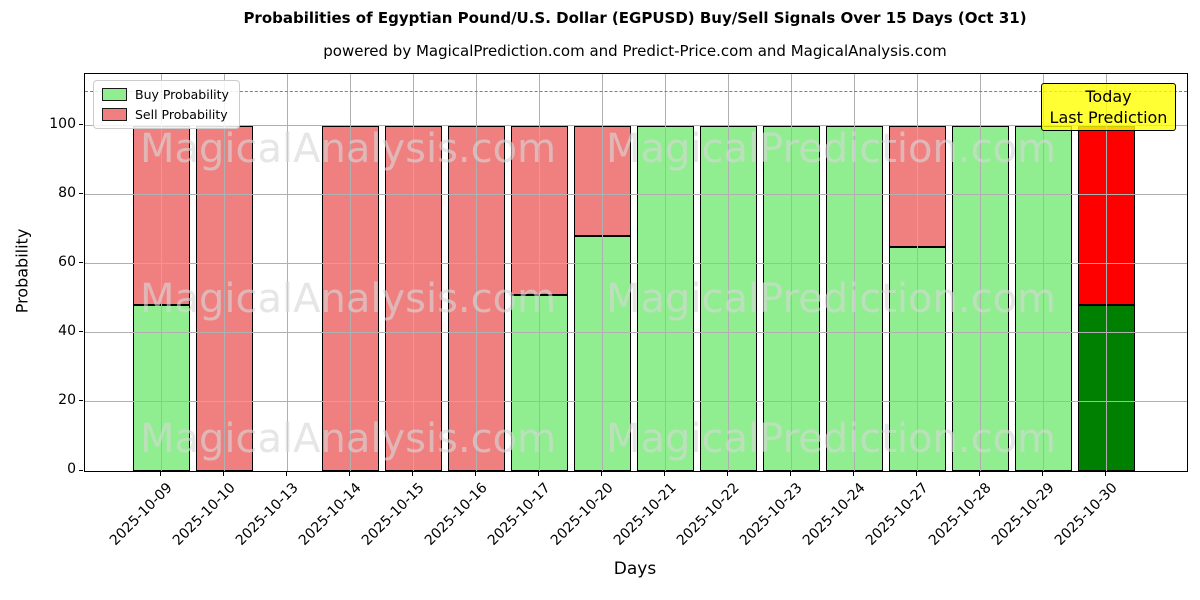 The width and height of the screenshot is (1200, 600). Describe the element at coordinates (636, 92) in the screenshot. I see `threshold-dashed-line` at that location.